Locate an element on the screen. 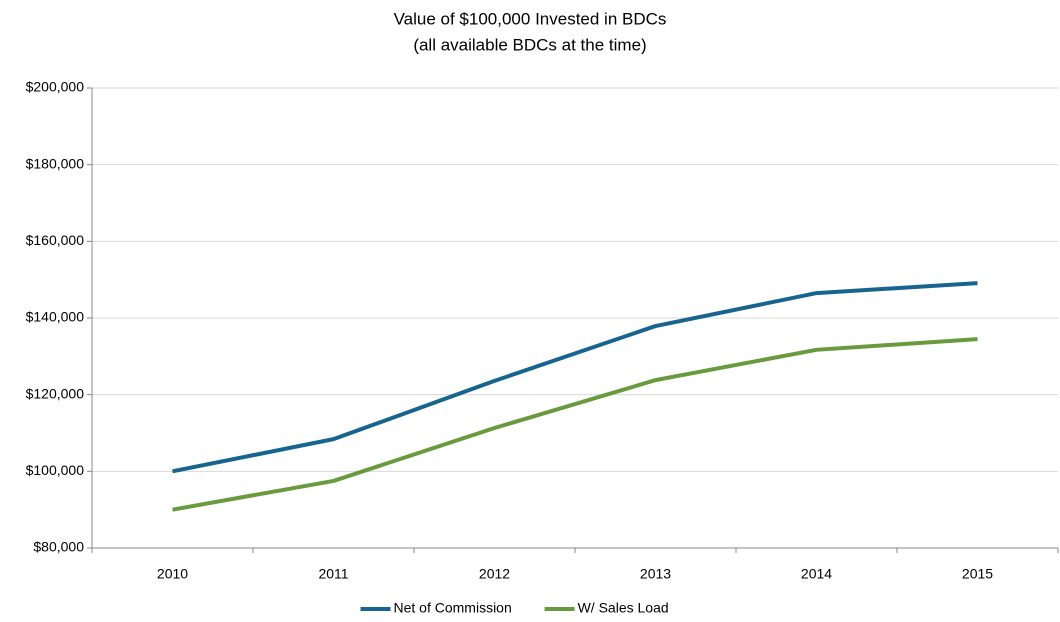  x-tick-label: 2015 is located at coordinates (977, 574).